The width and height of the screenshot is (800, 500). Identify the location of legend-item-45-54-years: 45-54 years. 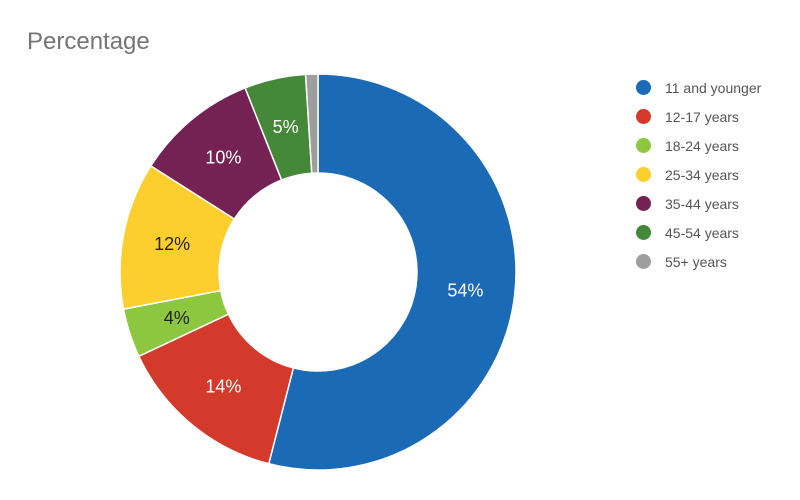
(716, 232).